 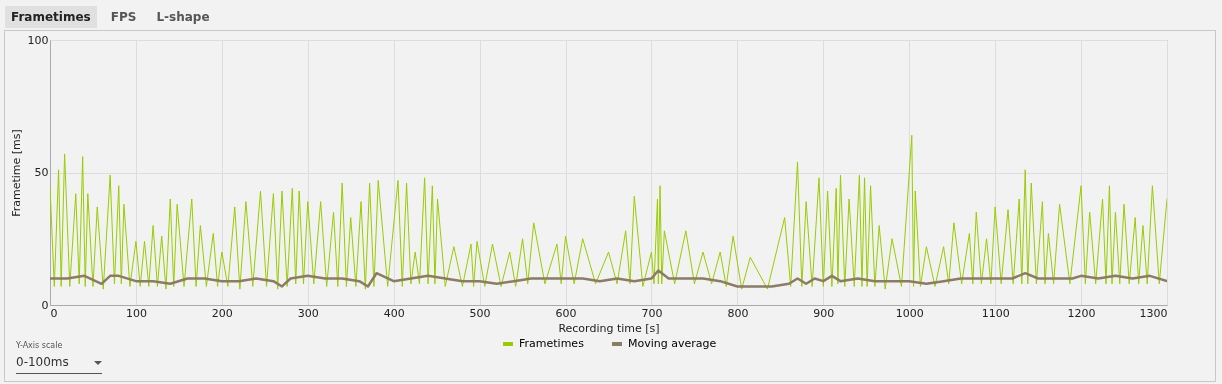 What do you see at coordinates (59, 363) in the screenshot?
I see `text: 0-100ms` at bounding box center [59, 363].